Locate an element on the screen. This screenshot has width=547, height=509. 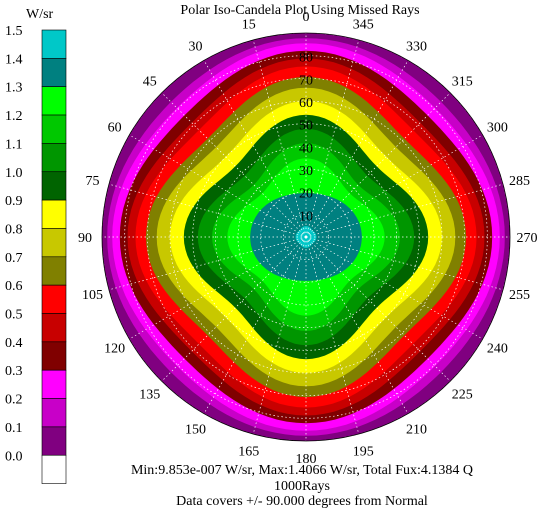
colorbar-tick-label: 0.0 is located at coordinates (14, 456).